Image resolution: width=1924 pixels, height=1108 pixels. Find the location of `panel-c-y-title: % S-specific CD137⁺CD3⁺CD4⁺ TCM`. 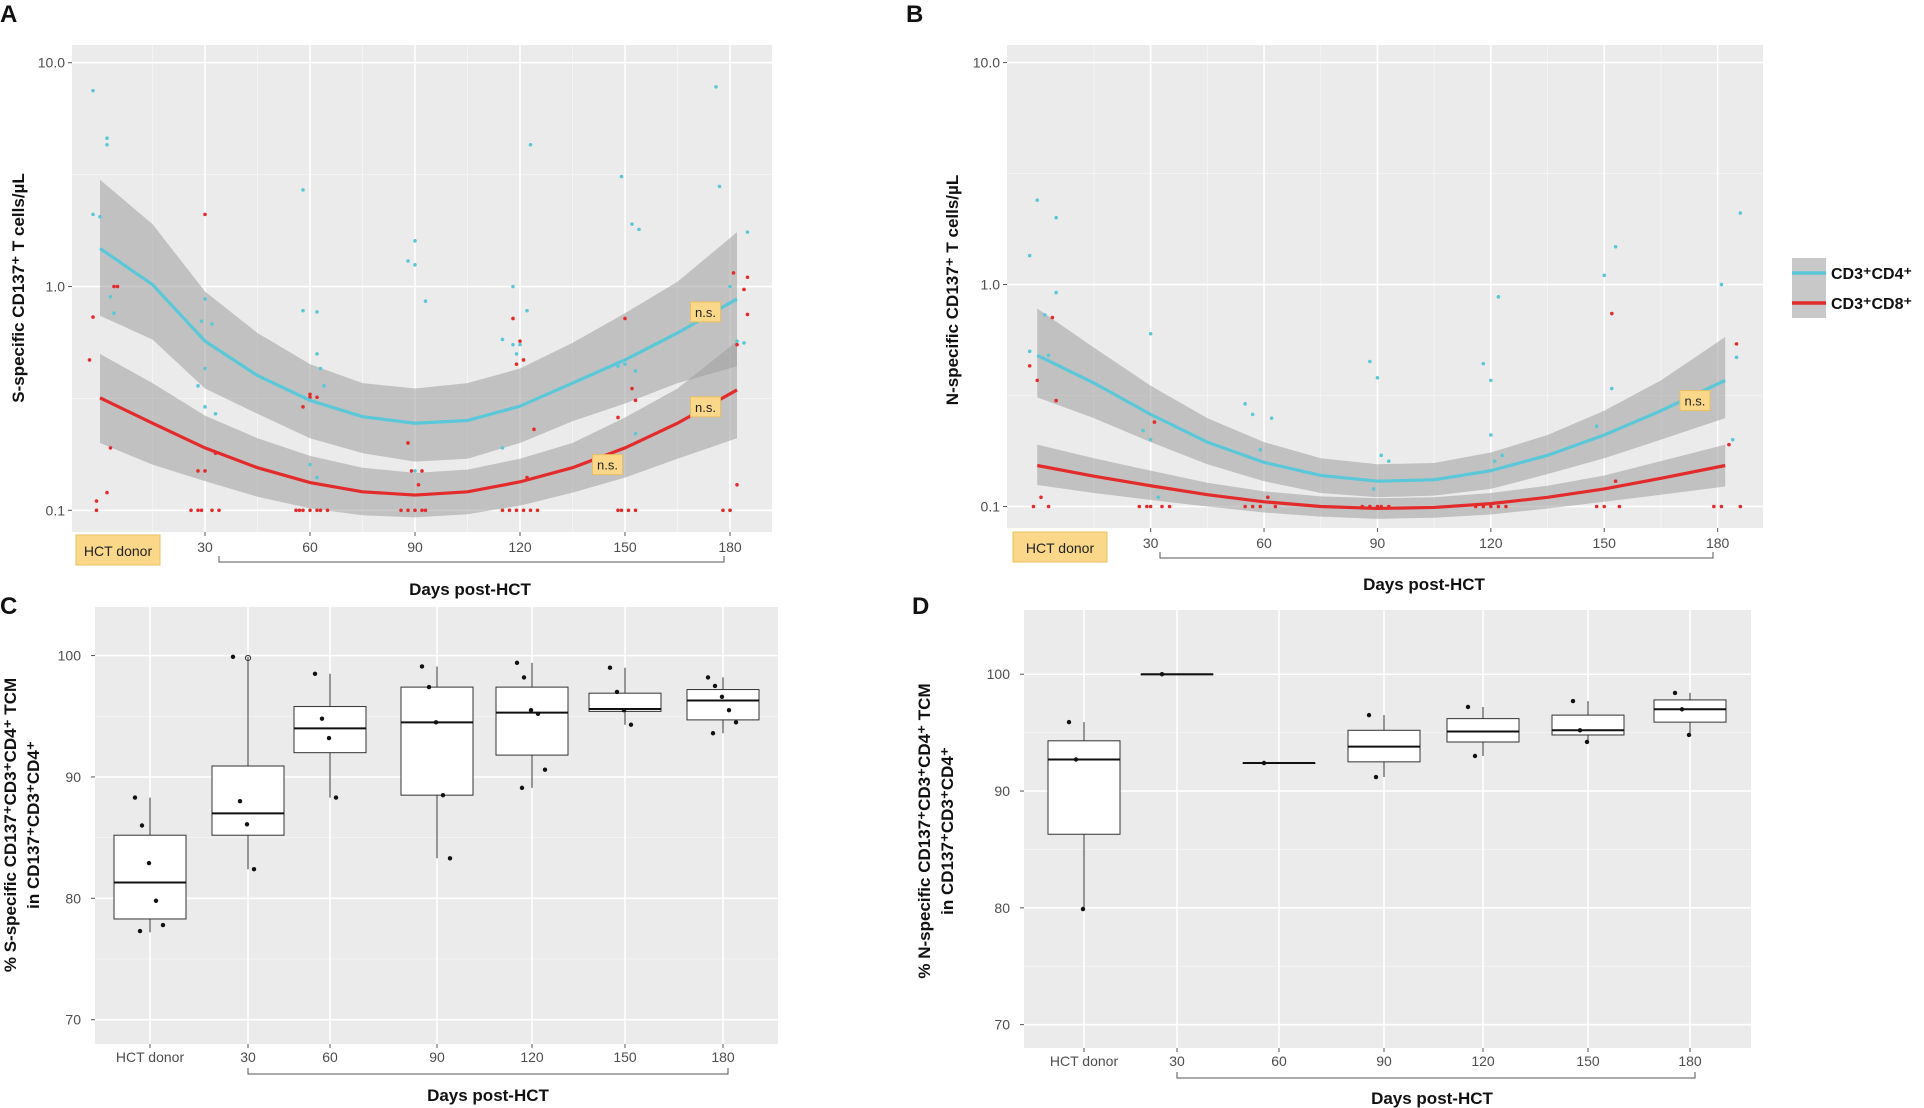

panel-c-y-title: % S-specific CD137⁺CD3⁺CD4⁺ TCM is located at coordinates (10, 825).